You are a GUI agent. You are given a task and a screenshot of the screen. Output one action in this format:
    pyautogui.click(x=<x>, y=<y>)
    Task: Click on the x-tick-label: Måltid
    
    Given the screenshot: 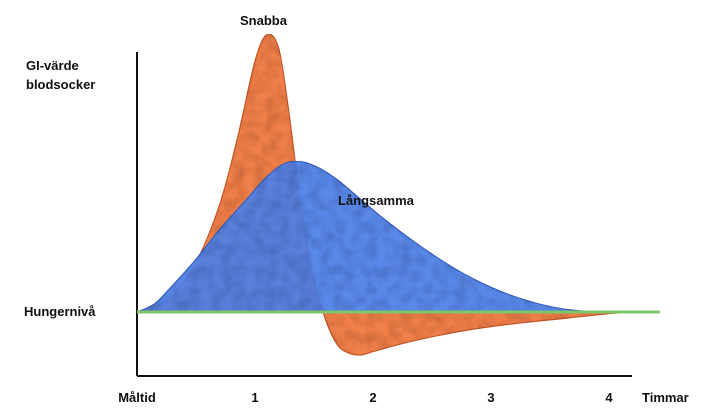 What is the action you would take?
    pyautogui.click(x=137, y=397)
    